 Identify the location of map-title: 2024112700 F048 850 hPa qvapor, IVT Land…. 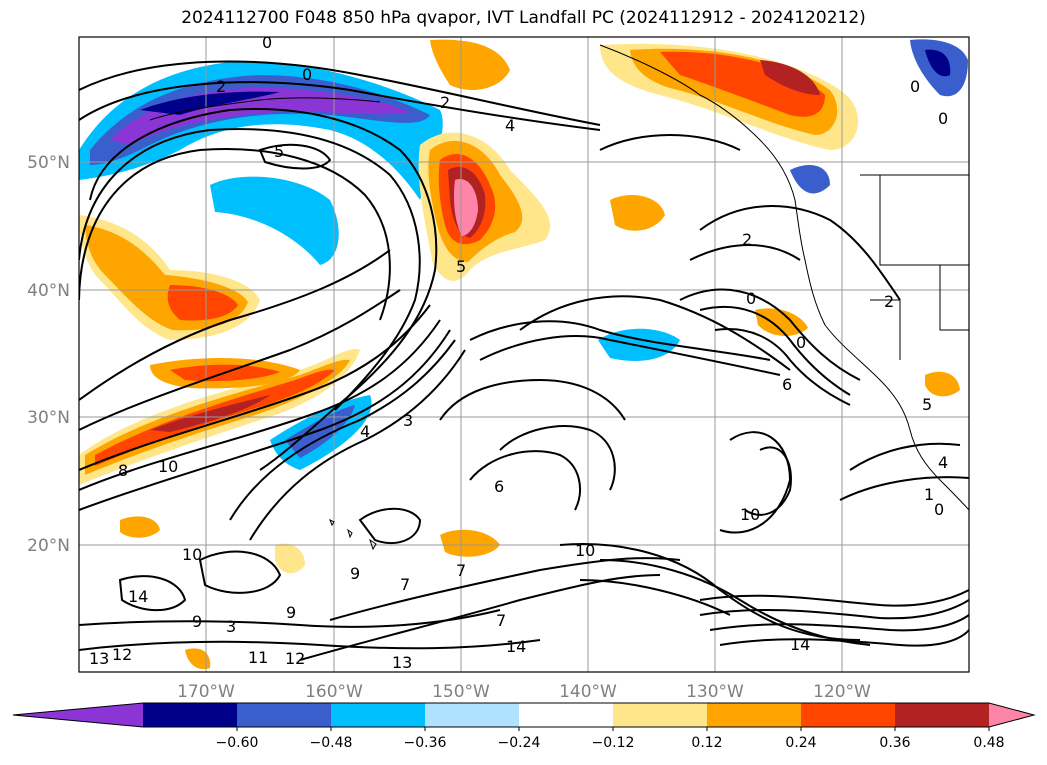
(523, 18).